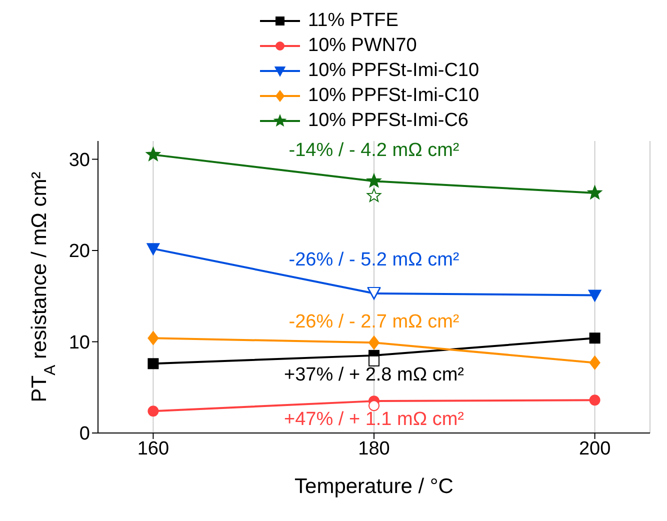 This screenshot has height=521, width=667. Describe the element at coordinates (594, 449) in the screenshot. I see `x-tick-label: 200` at that location.